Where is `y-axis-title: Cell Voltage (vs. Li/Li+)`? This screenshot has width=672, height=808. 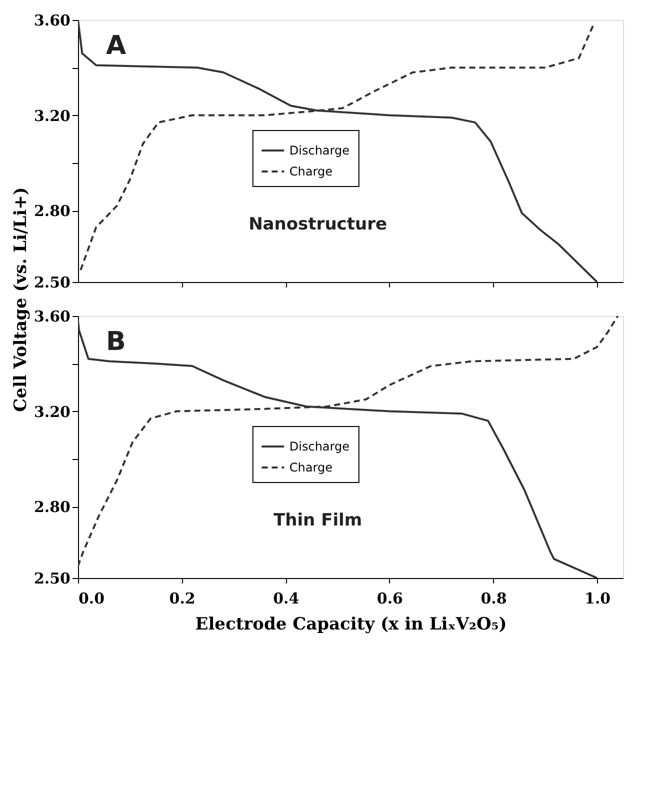 y-axis-title: Cell Voltage (vs. Li/Li+) is located at coordinates (20, 299).